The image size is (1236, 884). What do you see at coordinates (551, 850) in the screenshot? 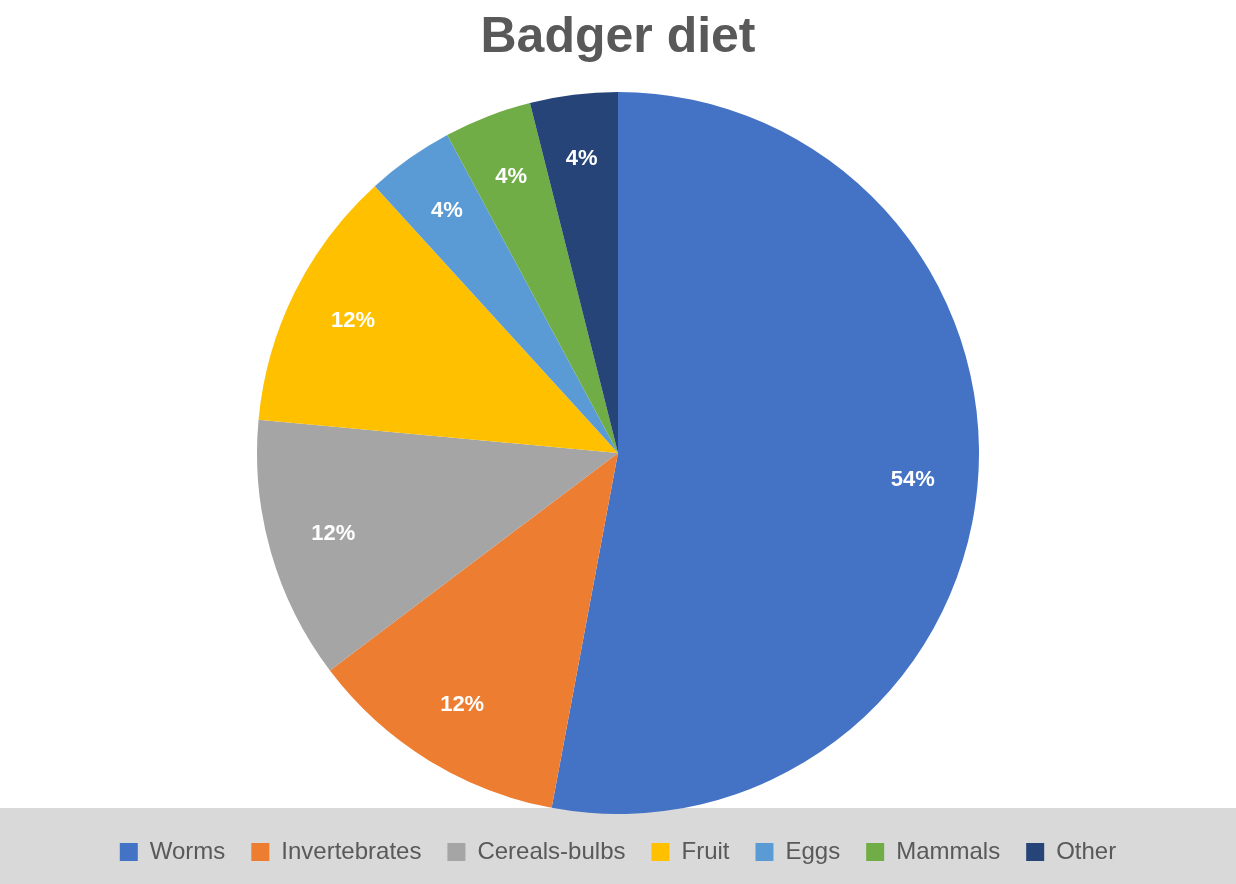
I see `legend-label: Cereals-bulbs` at bounding box center [551, 850].